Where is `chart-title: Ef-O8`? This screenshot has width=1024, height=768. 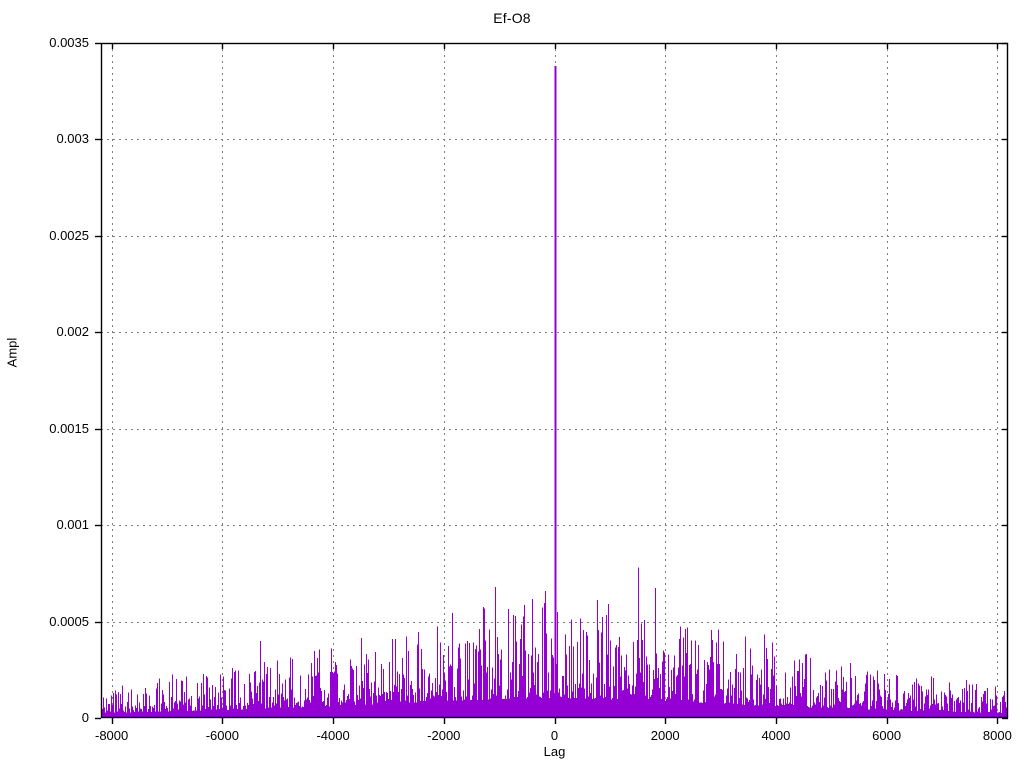
chart-title: Ef-O8 is located at coordinates (512, 18).